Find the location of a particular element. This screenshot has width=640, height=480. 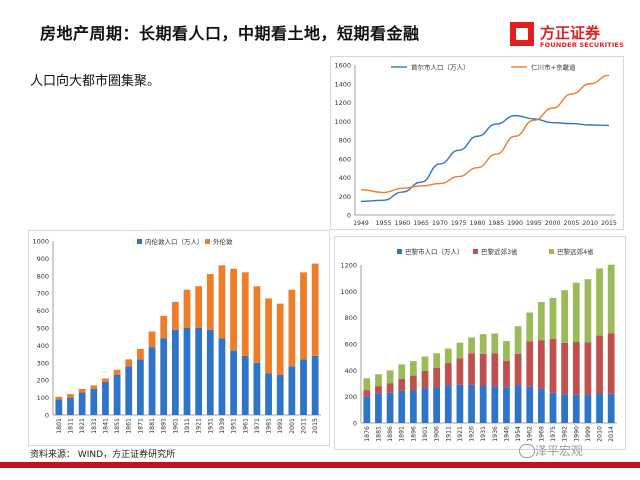

c2-xtick-2: 1886 is located at coordinates (390, 434).